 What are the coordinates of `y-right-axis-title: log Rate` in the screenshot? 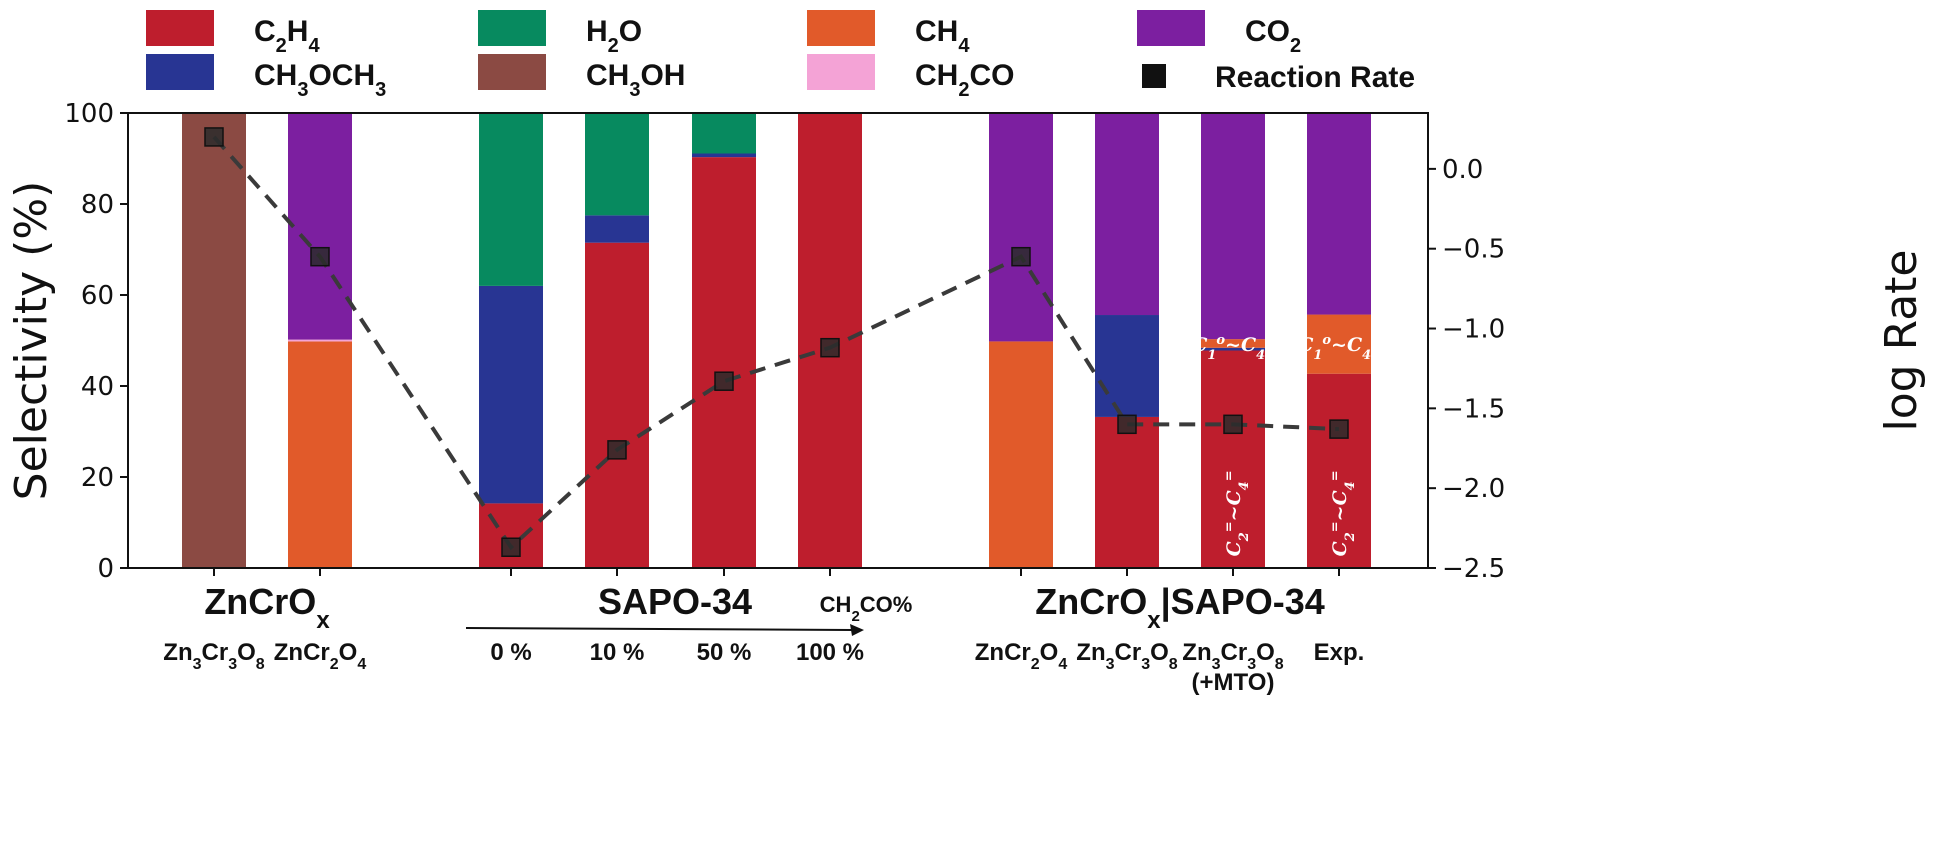 It's located at (1901, 341).